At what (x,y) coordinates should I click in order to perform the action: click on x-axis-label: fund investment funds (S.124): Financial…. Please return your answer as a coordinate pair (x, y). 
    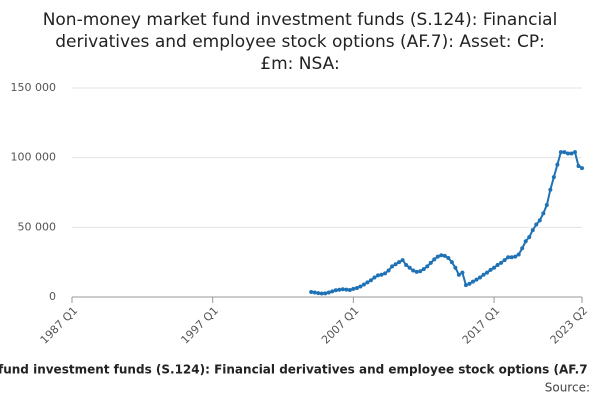
    Looking at the image, I should click on (294, 370).